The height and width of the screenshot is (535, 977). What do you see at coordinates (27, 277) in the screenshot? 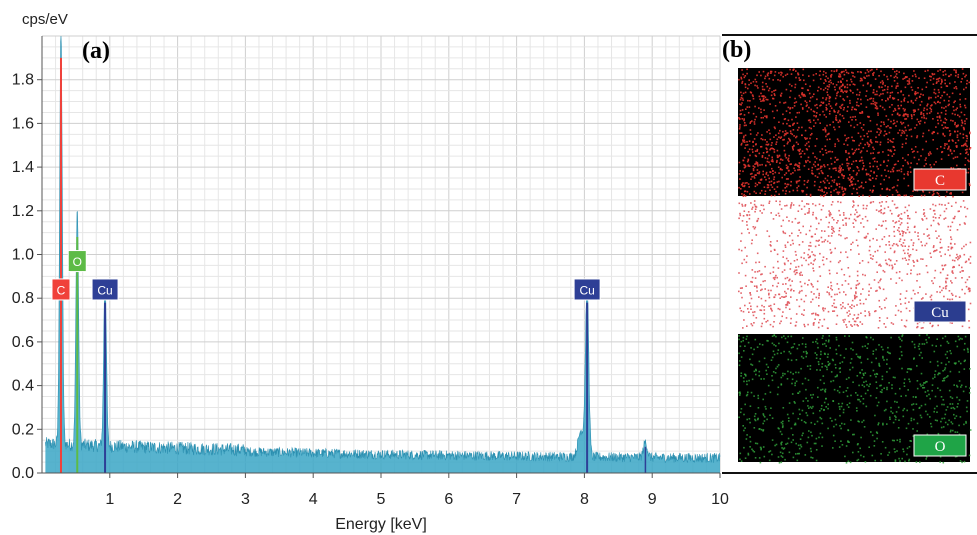
I see `y-tick-labels: 0.0 0.2 0.4 0.6 0.8 1.0 1.2 1.4 1.6 1.8` at bounding box center [27, 277].